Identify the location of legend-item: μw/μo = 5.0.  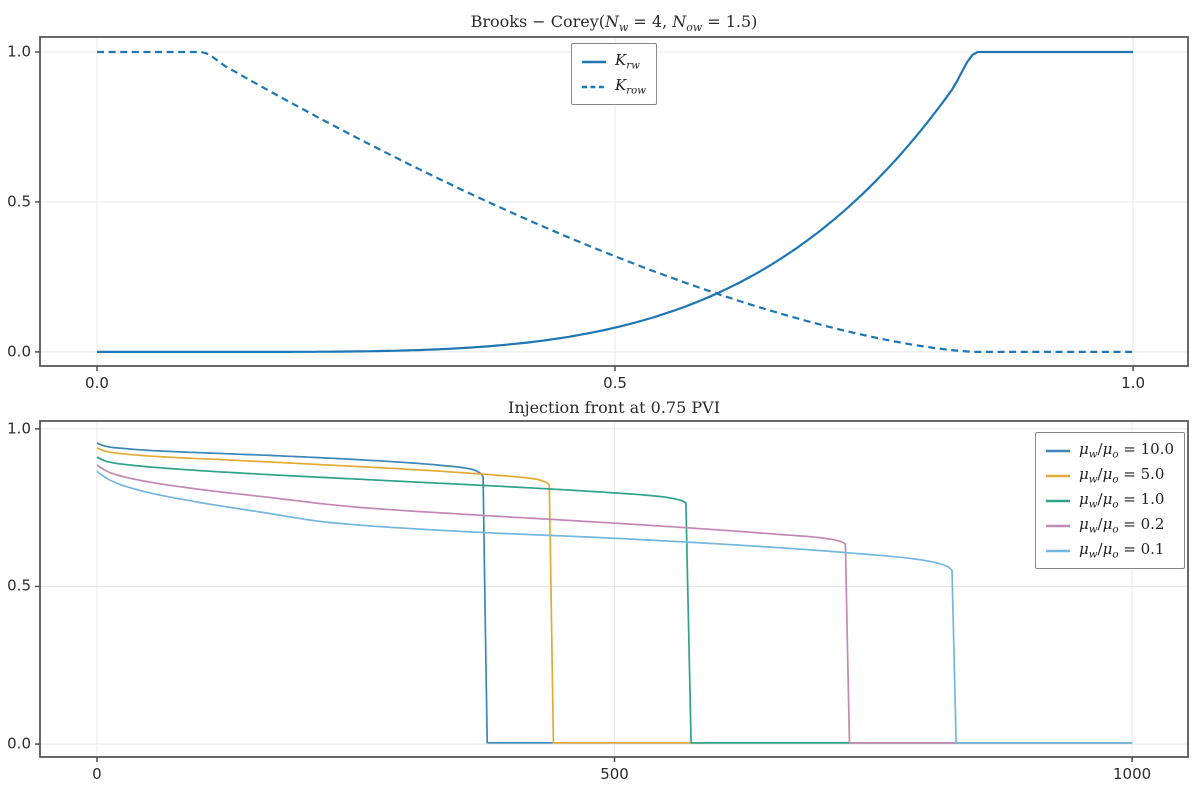
(1109, 475).